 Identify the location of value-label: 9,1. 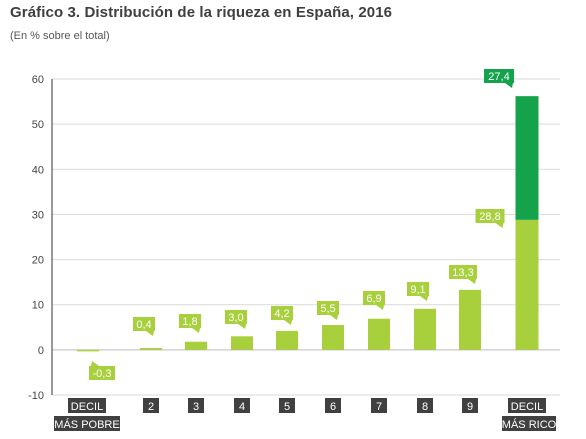
(417, 290).